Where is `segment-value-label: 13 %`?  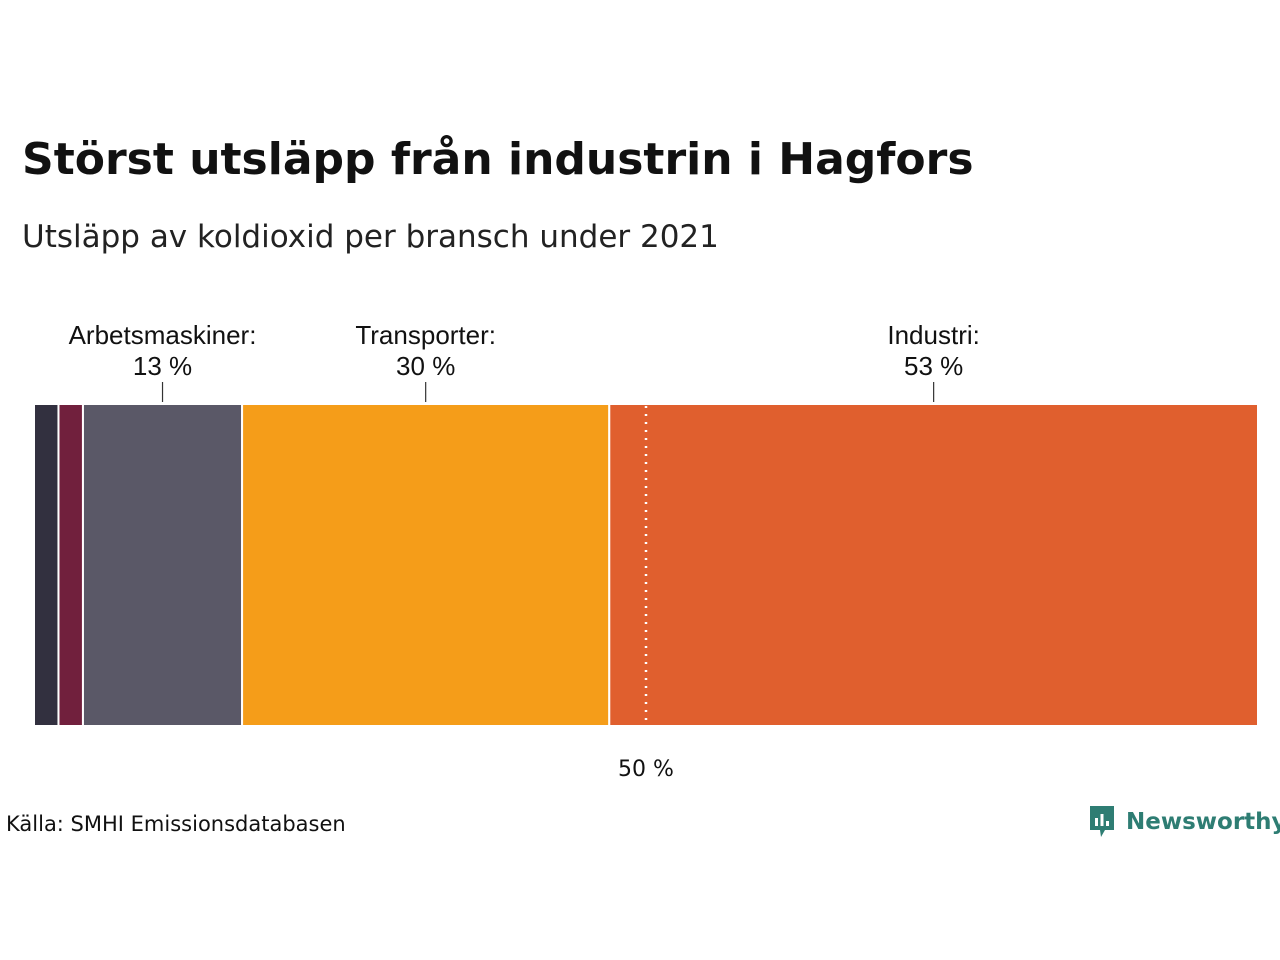
segment-value-label: 13 % is located at coordinates (162, 366).